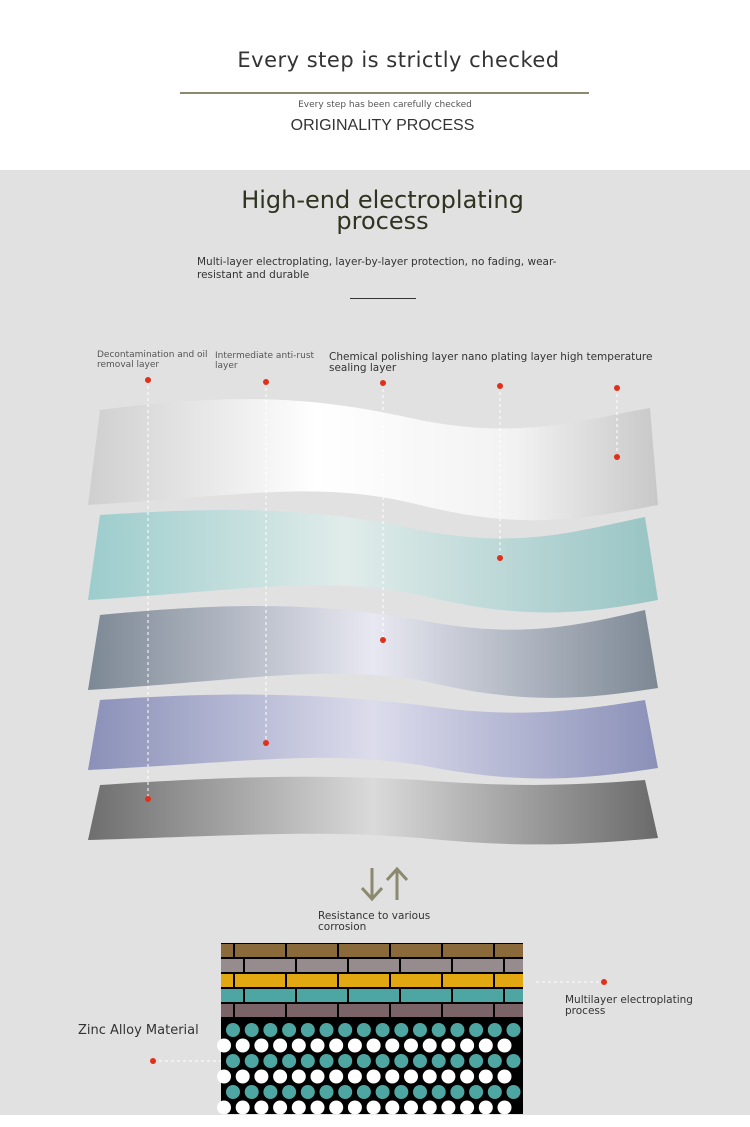  Describe the element at coordinates (373, 651) in the screenshot. I see `chemical-polishing-layer` at that location.